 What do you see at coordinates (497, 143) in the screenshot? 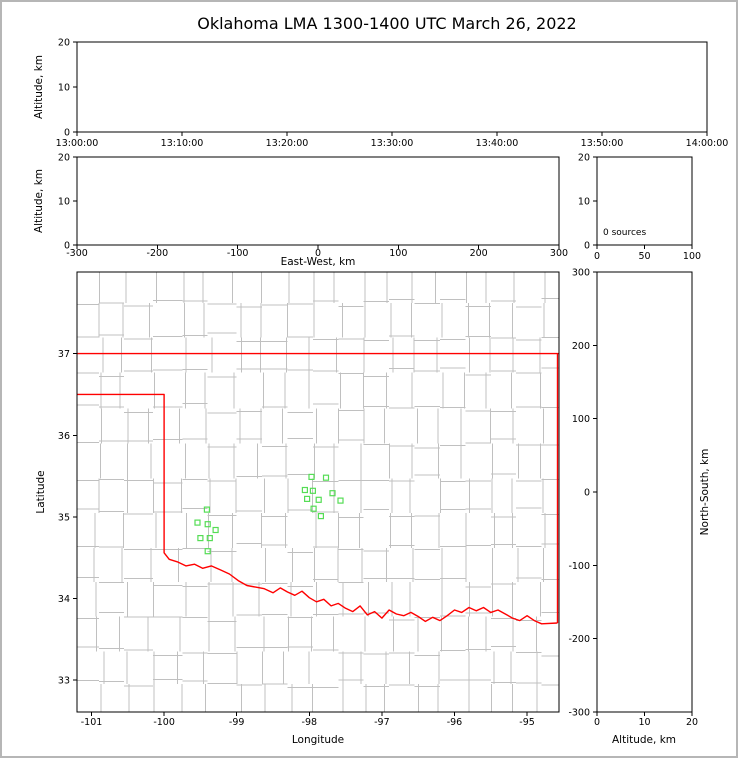
I see `time-tick-label: 13:40:00` at bounding box center [497, 143].